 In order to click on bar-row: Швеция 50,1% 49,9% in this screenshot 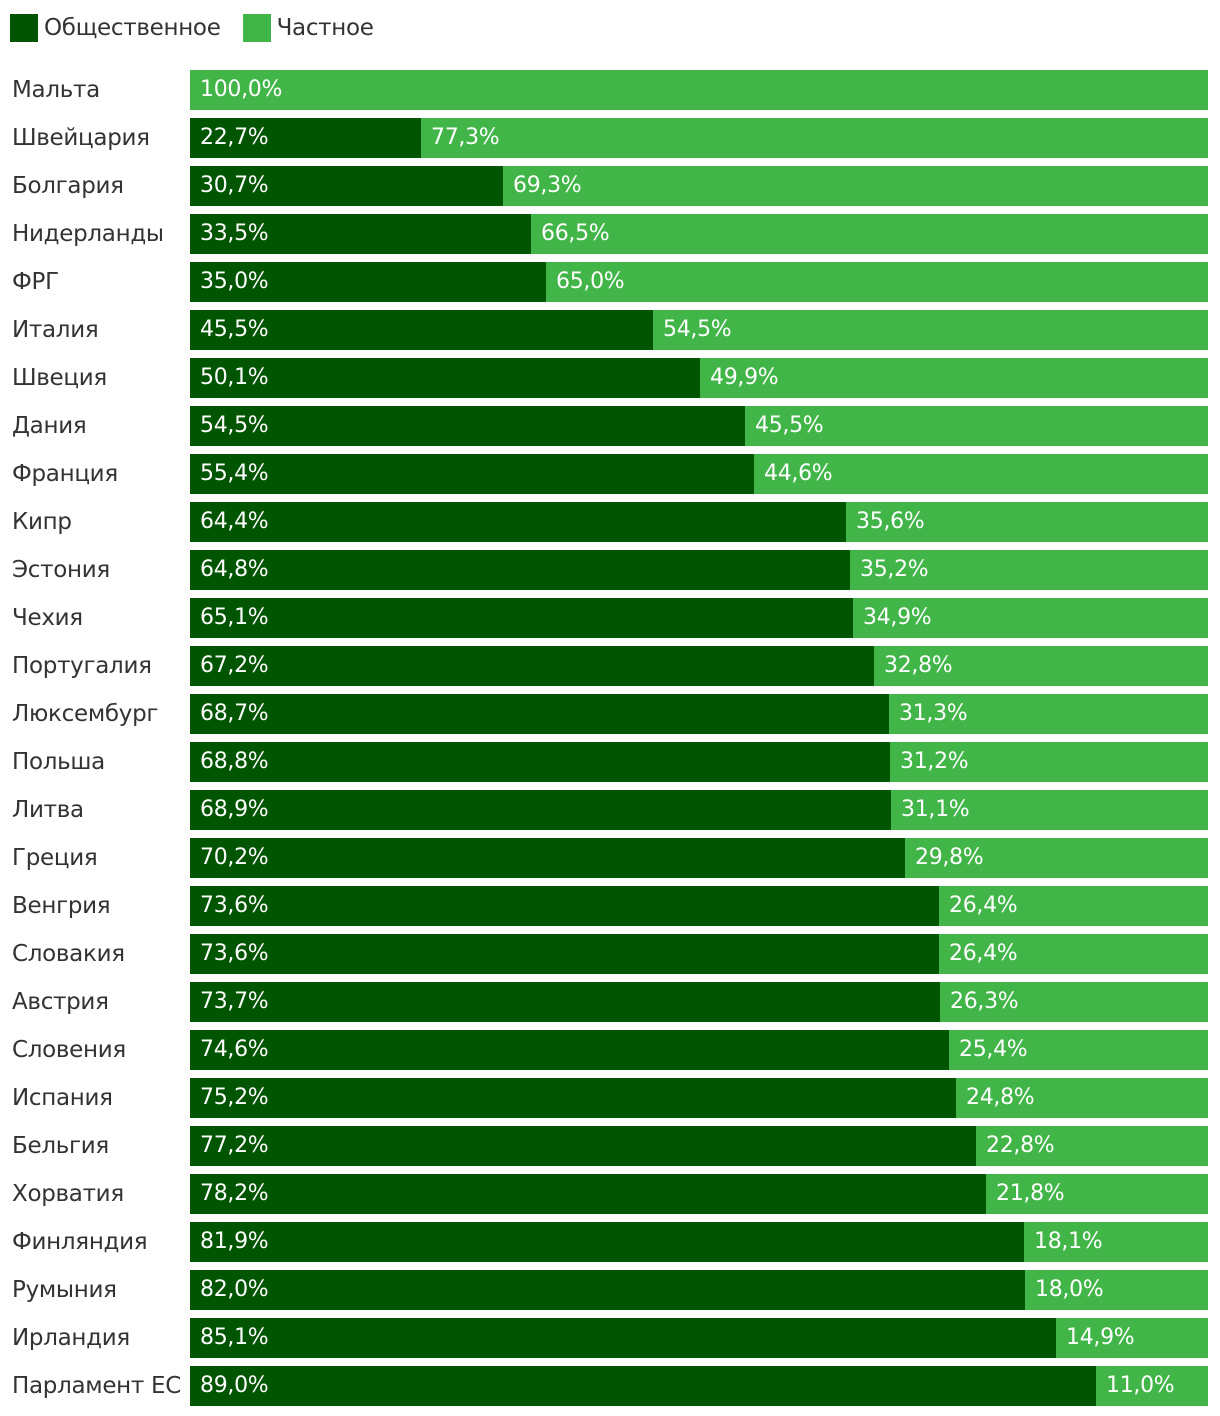, I will do `click(610, 378)`.